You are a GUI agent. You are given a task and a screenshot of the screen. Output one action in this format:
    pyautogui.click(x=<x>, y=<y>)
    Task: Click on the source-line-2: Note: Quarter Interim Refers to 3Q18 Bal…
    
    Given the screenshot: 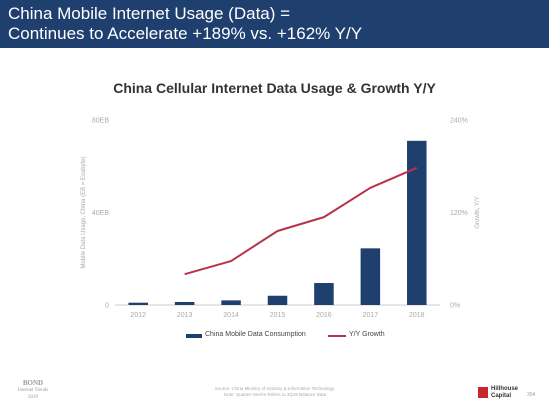 What is the action you would take?
    pyautogui.click(x=275, y=394)
    